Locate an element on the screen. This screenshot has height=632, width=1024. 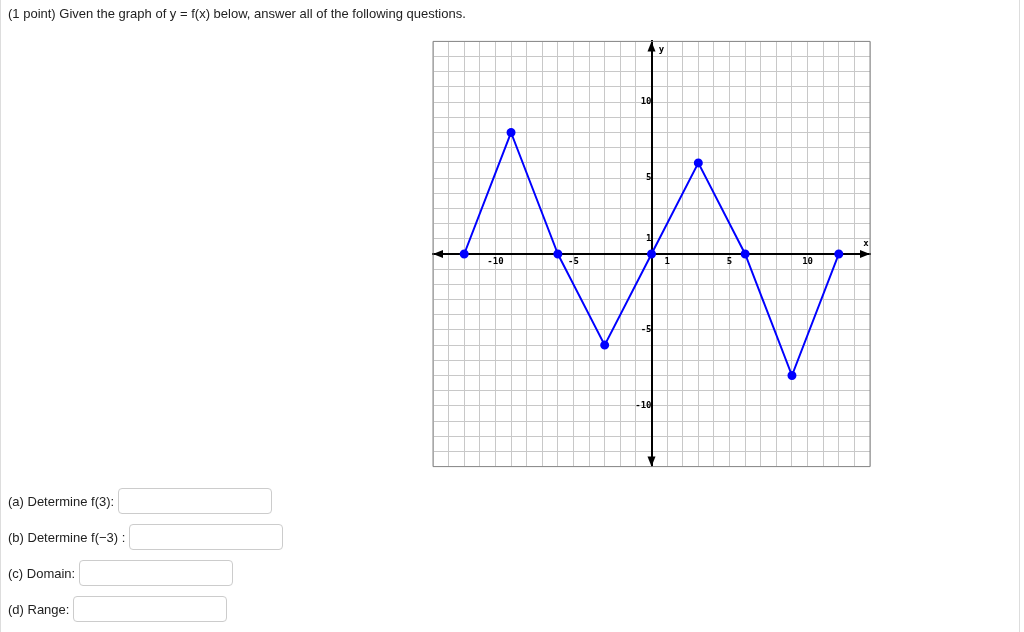
x-tick-label: -5 is located at coordinates (573, 260).